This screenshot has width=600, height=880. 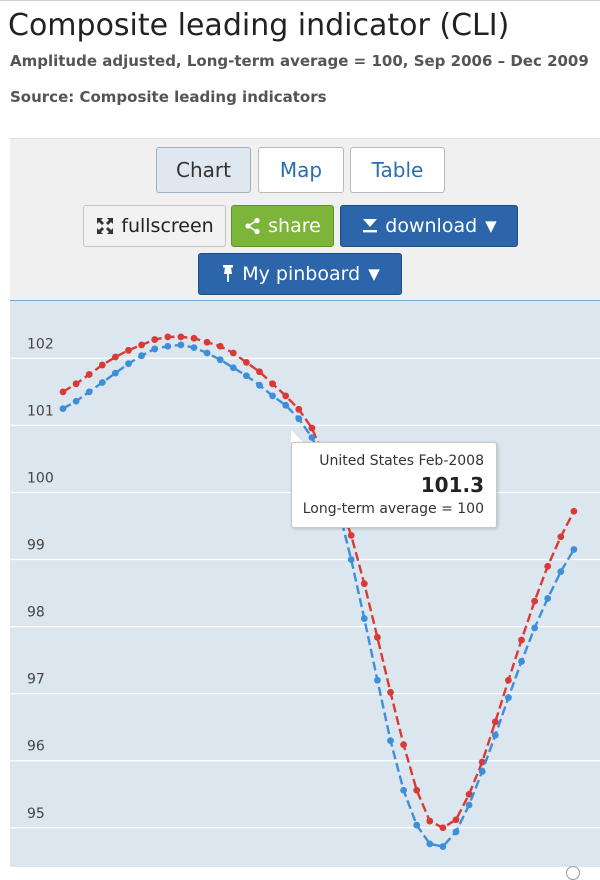 What do you see at coordinates (393, 509) in the screenshot?
I see `tooltip-note: Long-term average = 100` at bounding box center [393, 509].